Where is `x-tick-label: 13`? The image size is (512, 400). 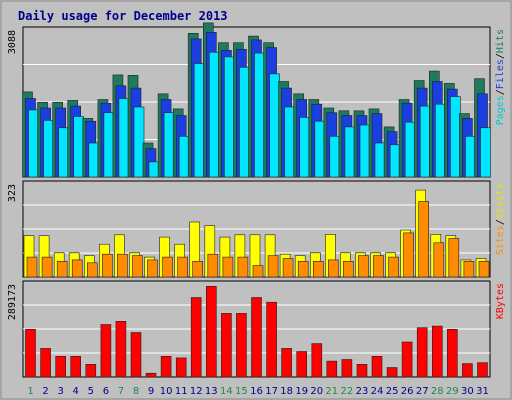
x-tick-label: 13 is located at coordinates (211, 391).